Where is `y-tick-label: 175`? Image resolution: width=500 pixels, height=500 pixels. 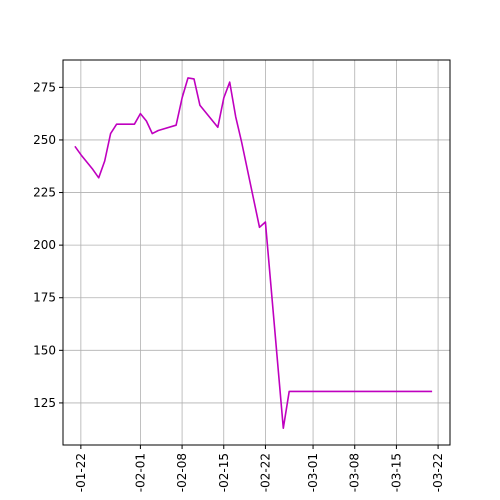
y-tick-label: 175 is located at coordinates (44, 298).